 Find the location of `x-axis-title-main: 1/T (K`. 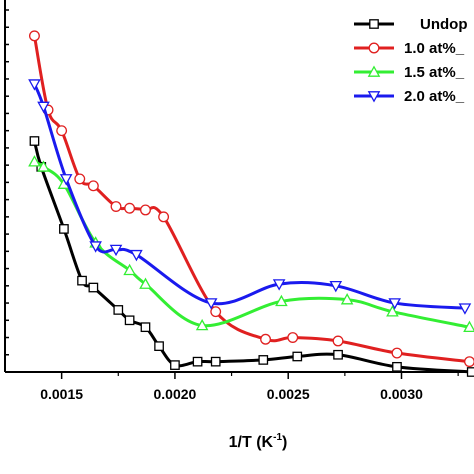

x-axis-title-main: 1/T (K is located at coordinates (251, 442).